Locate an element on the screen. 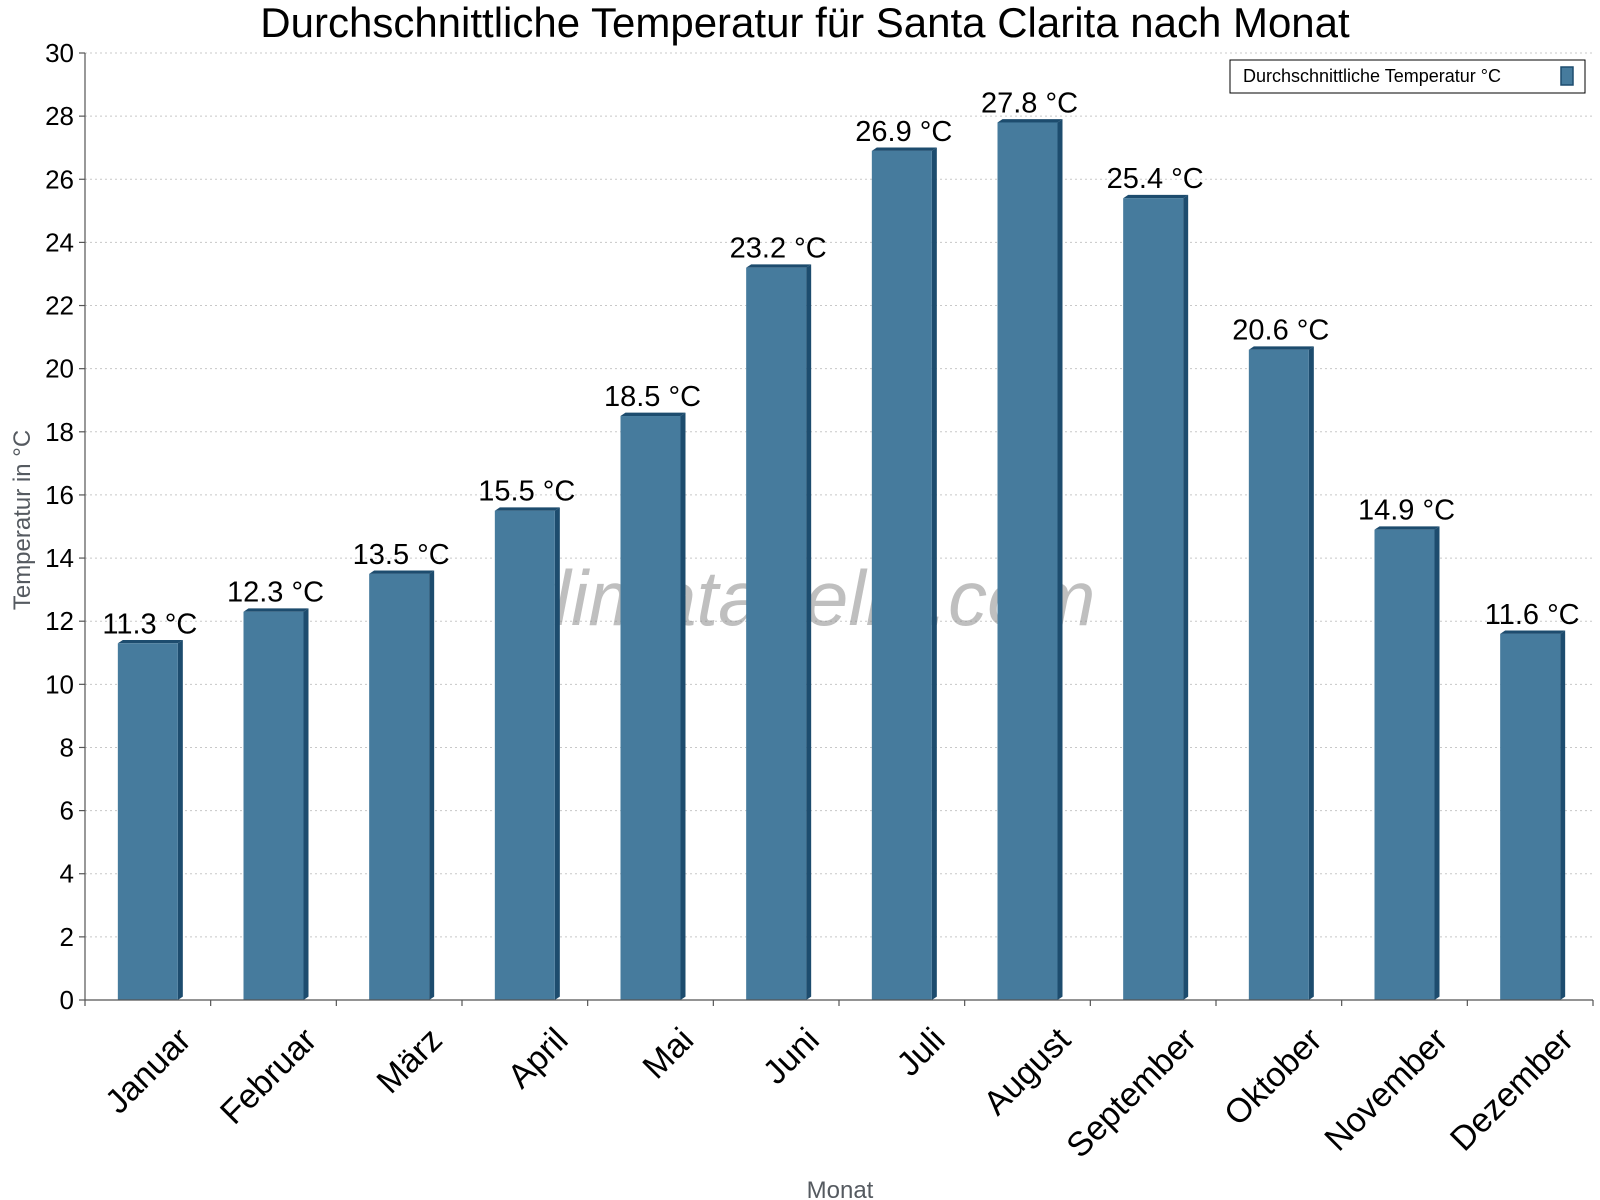 The width and height of the screenshot is (1600, 1200). bar-september is located at coordinates (1156, 597).